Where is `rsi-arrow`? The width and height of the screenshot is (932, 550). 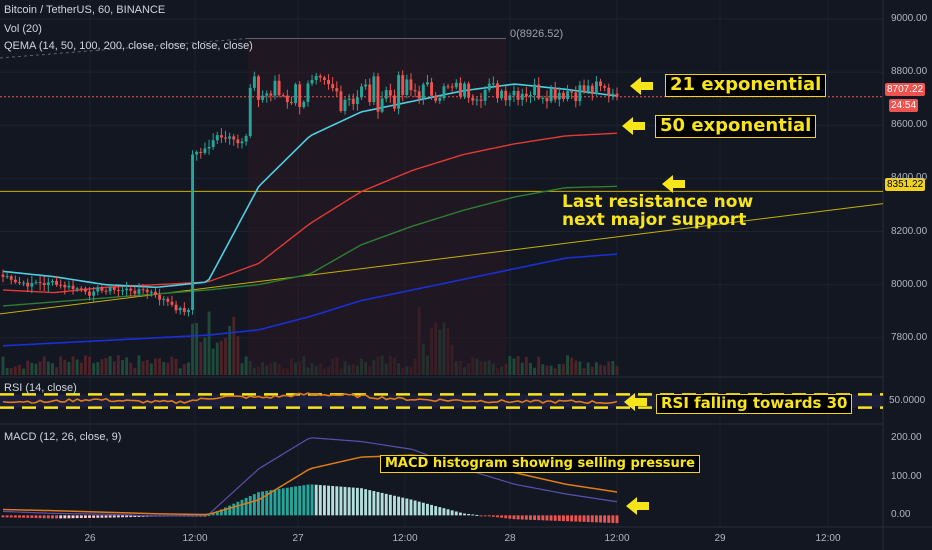 rsi-arrow is located at coordinates (635, 402).